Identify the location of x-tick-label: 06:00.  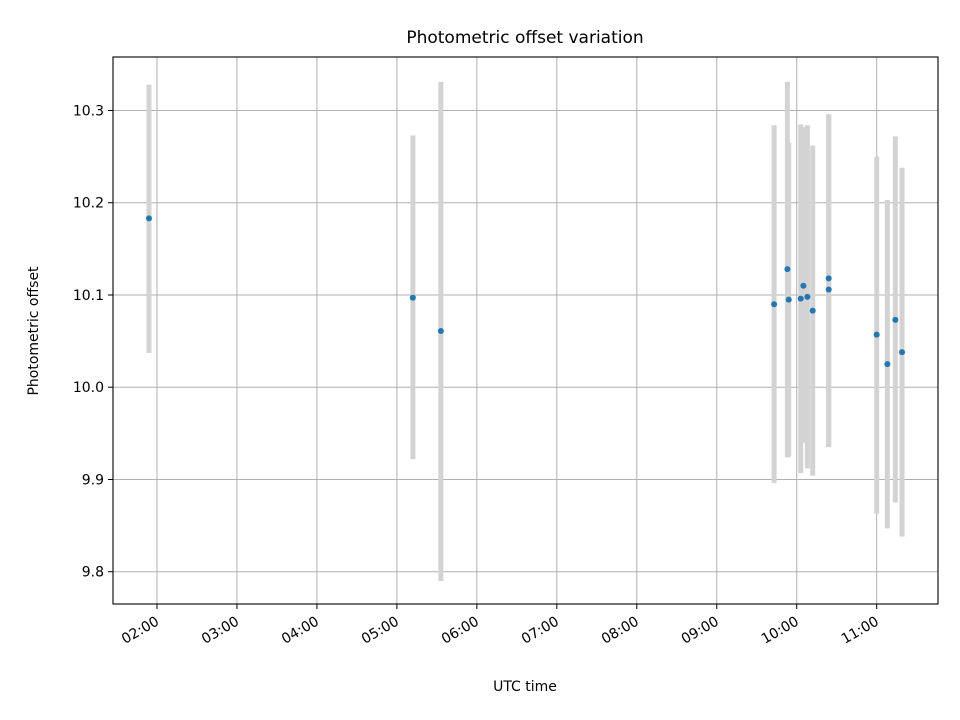
(460, 631).